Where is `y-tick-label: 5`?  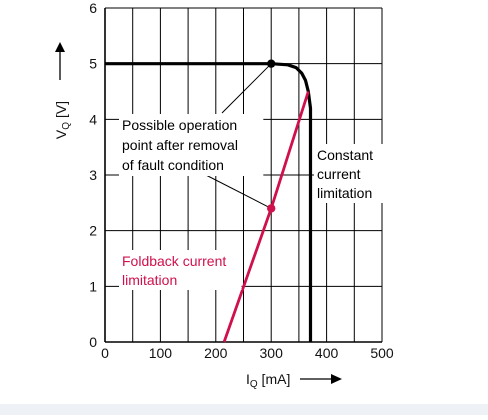
y-tick-label: 5 is located at coordinates (93, 64).